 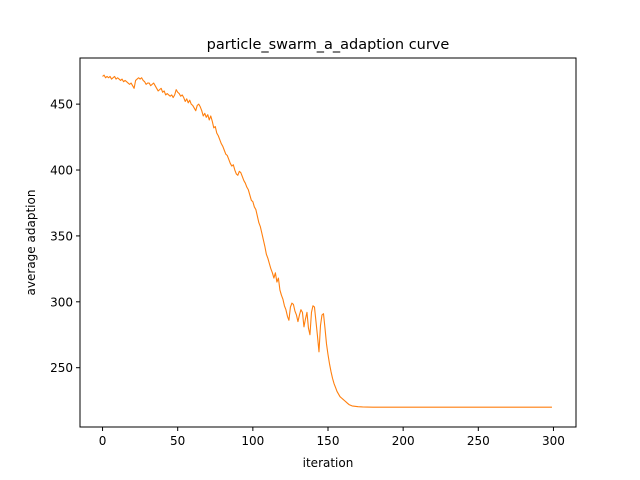 What do you see at coordinates (403, 441) in the screenshot?
I see `x-tick-label: 200` at bounding box center [403, 441].